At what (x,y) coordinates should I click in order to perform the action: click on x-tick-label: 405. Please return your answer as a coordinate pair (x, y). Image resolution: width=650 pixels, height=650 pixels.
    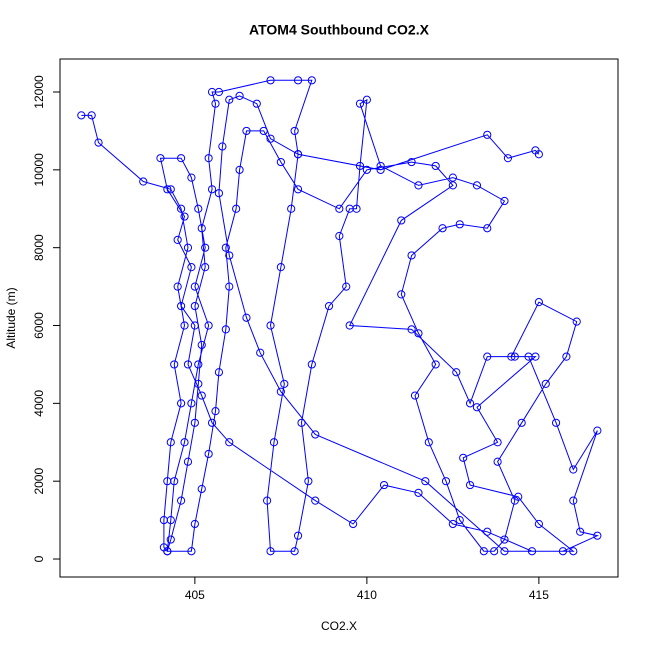
    Looking at the image, I should click on (195, 595).